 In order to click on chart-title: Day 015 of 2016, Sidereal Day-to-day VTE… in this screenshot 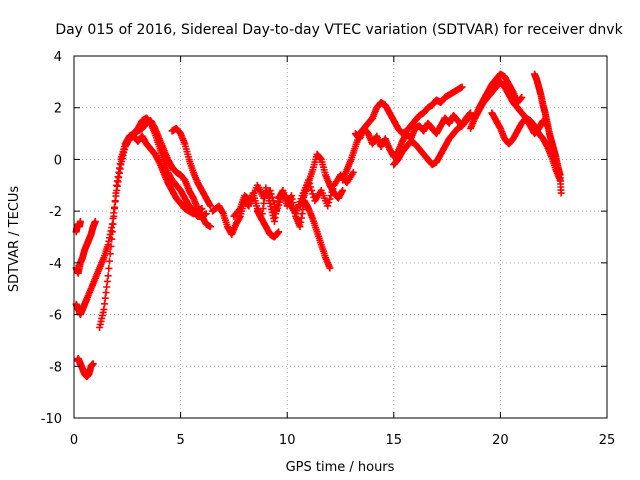, I will do `click(339, 30)`.